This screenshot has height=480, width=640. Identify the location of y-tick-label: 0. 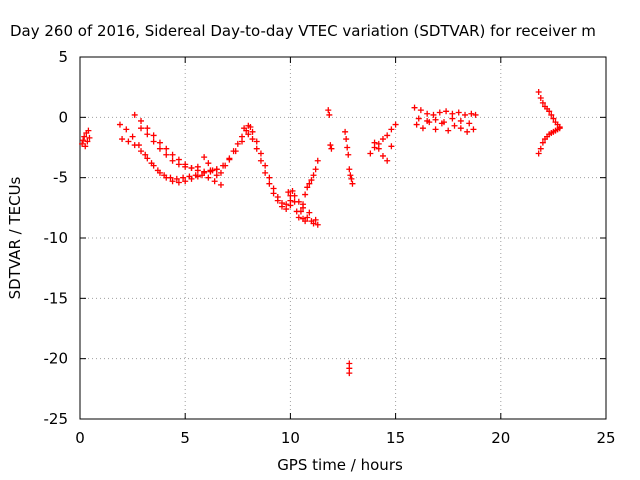
(63, 117).